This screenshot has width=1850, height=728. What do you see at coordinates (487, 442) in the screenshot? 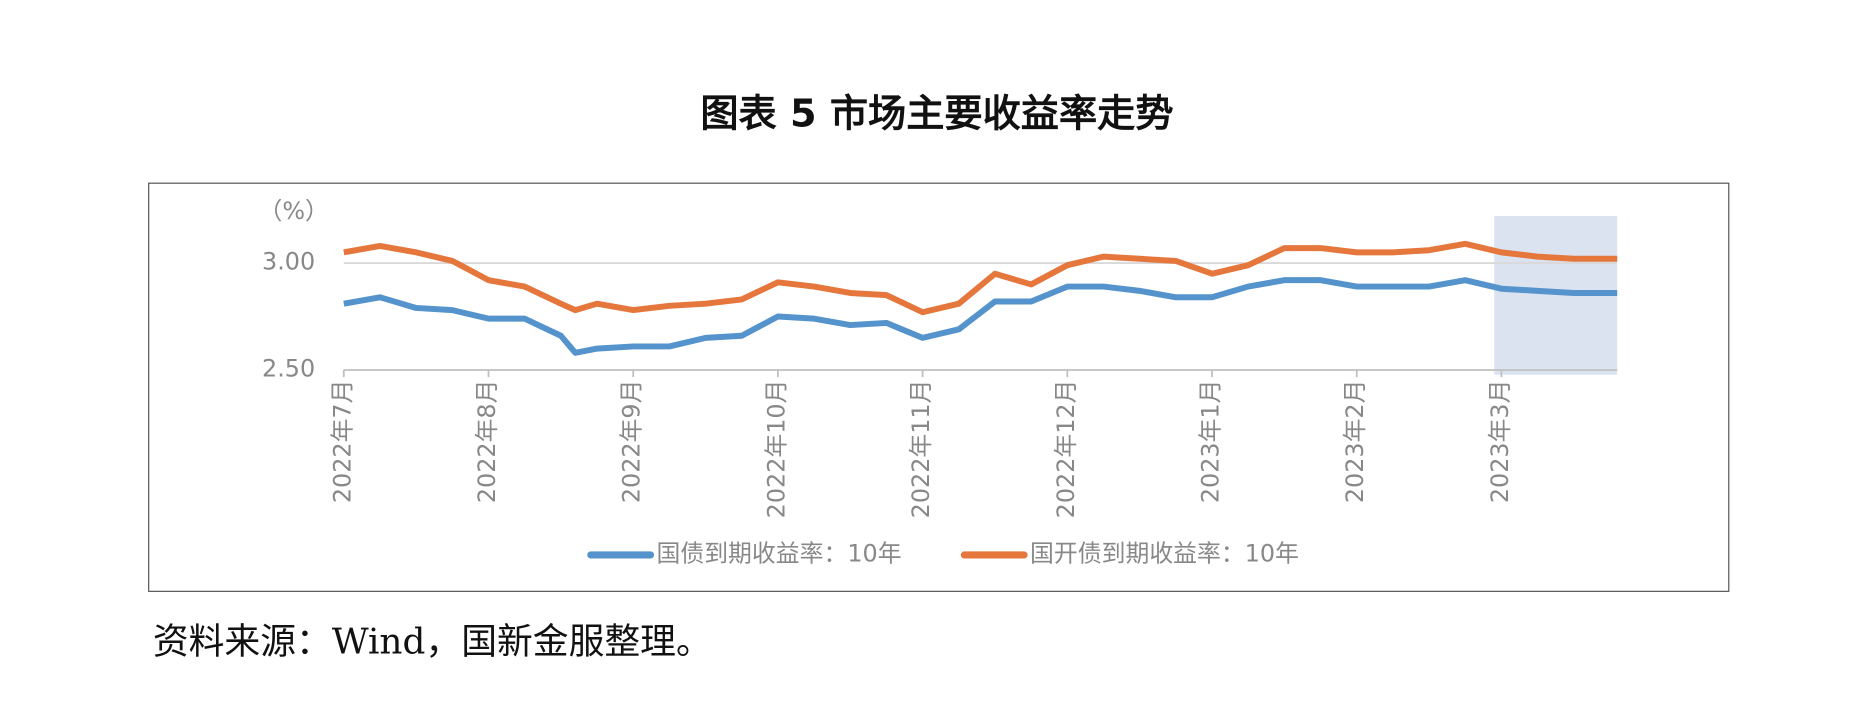
I see `x-tick-label: 2022年8月` at bounding box center [487, 442].